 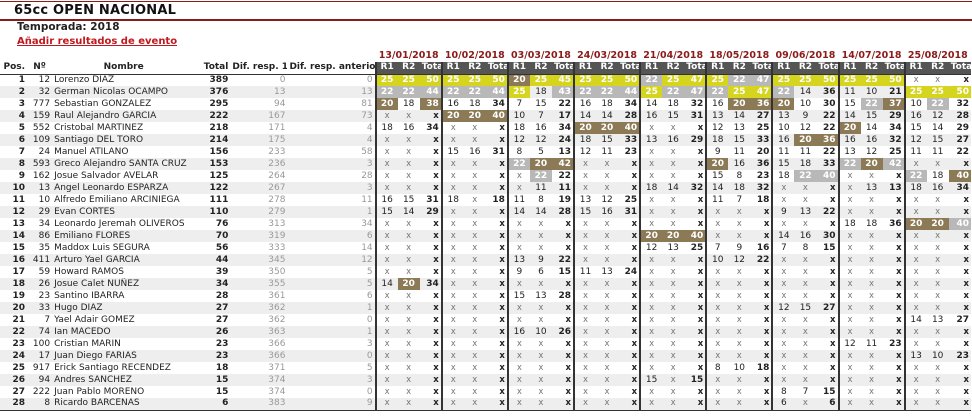 I want to click on event-total-points: 30, so click(x=827, y=236).